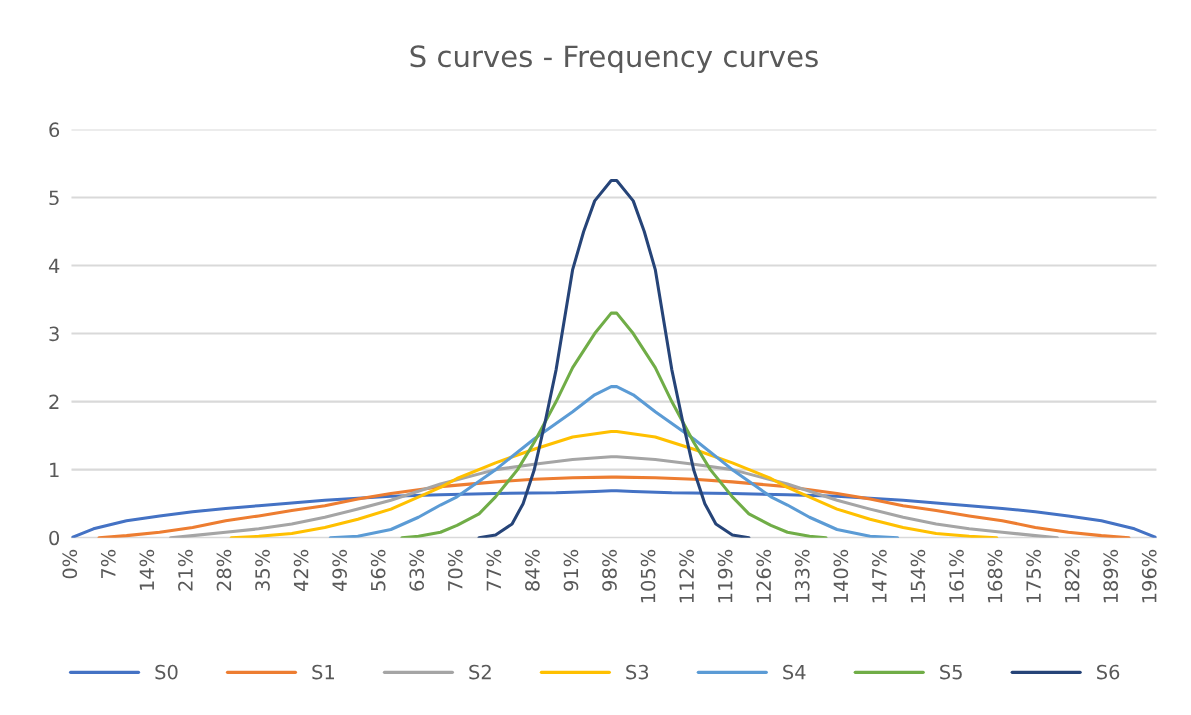  Describe the element at coordinates (70, 564) in the screenshot. I see `x-tick-label: 0%` at that location.